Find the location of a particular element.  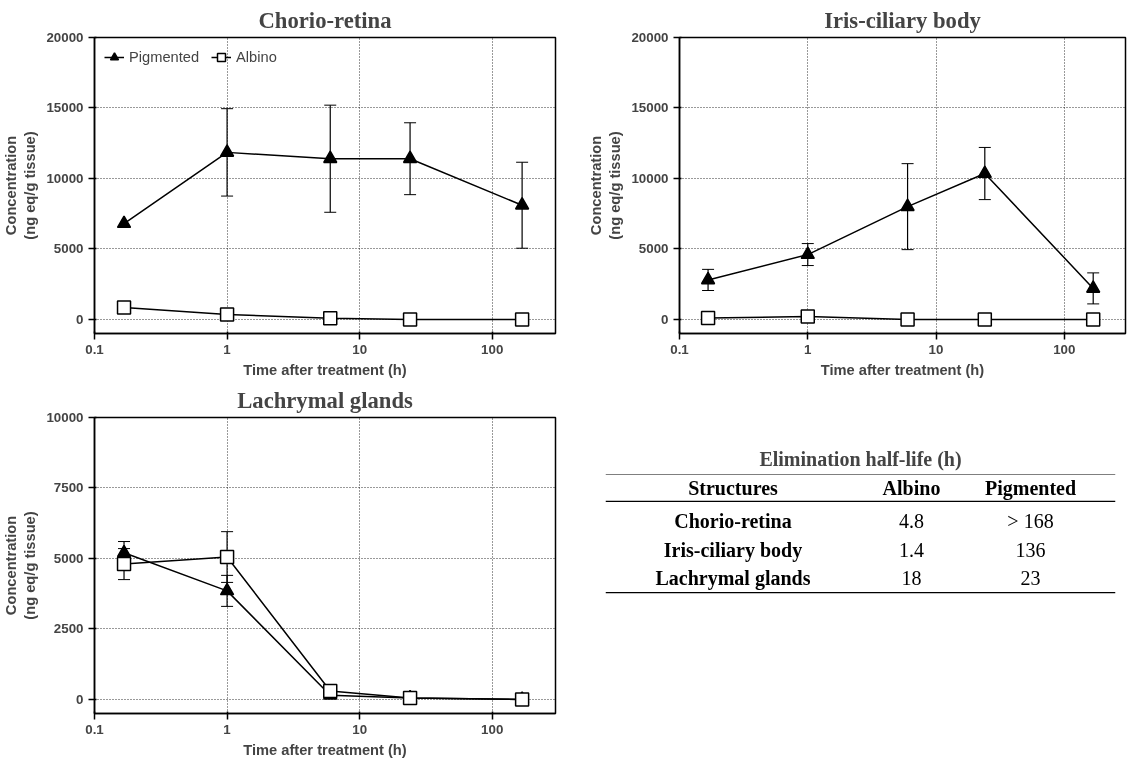

text: 18 is located at coordinates (911, 577).